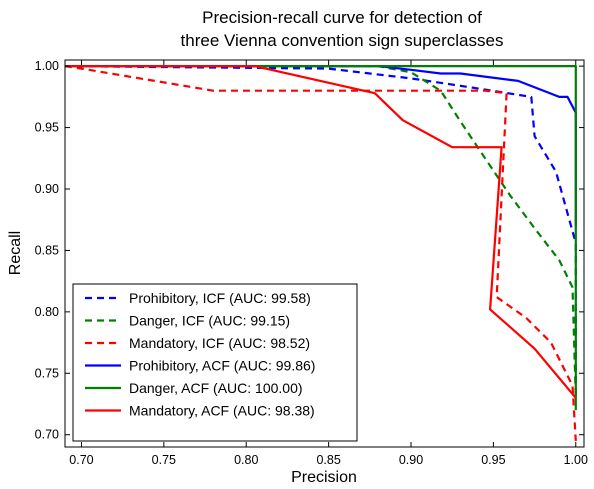  What do you see at coordinates (47, 312) in the screenshot?
I see `y-tick-label: 0.80` at bounding box center [47, 312].